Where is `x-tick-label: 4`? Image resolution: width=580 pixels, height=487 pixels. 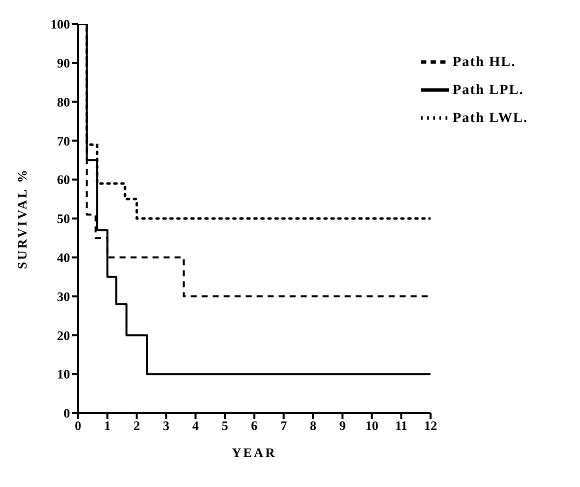
x-tick-label: 4 is located at coordinates (196, 426).